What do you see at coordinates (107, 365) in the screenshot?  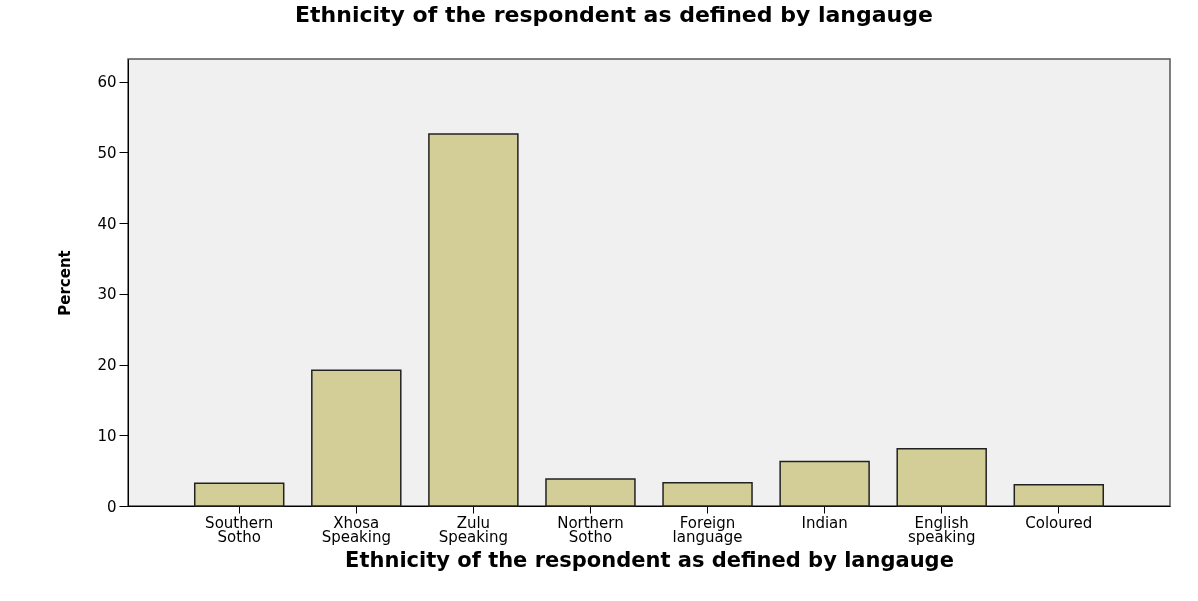 I see `y-tick-label: 20` at bounding box center [107, 365].